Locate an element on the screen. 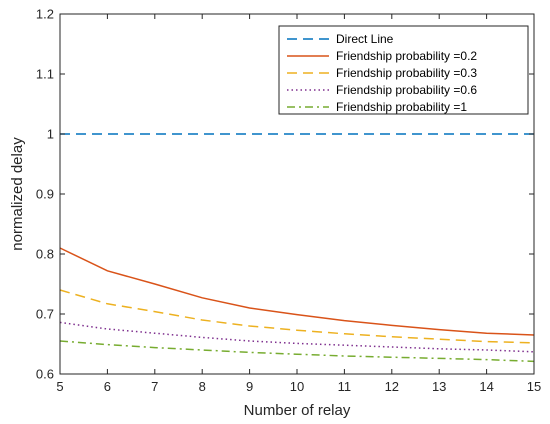  y-tick-label: 0.8 is located at coordinates (45, 254).